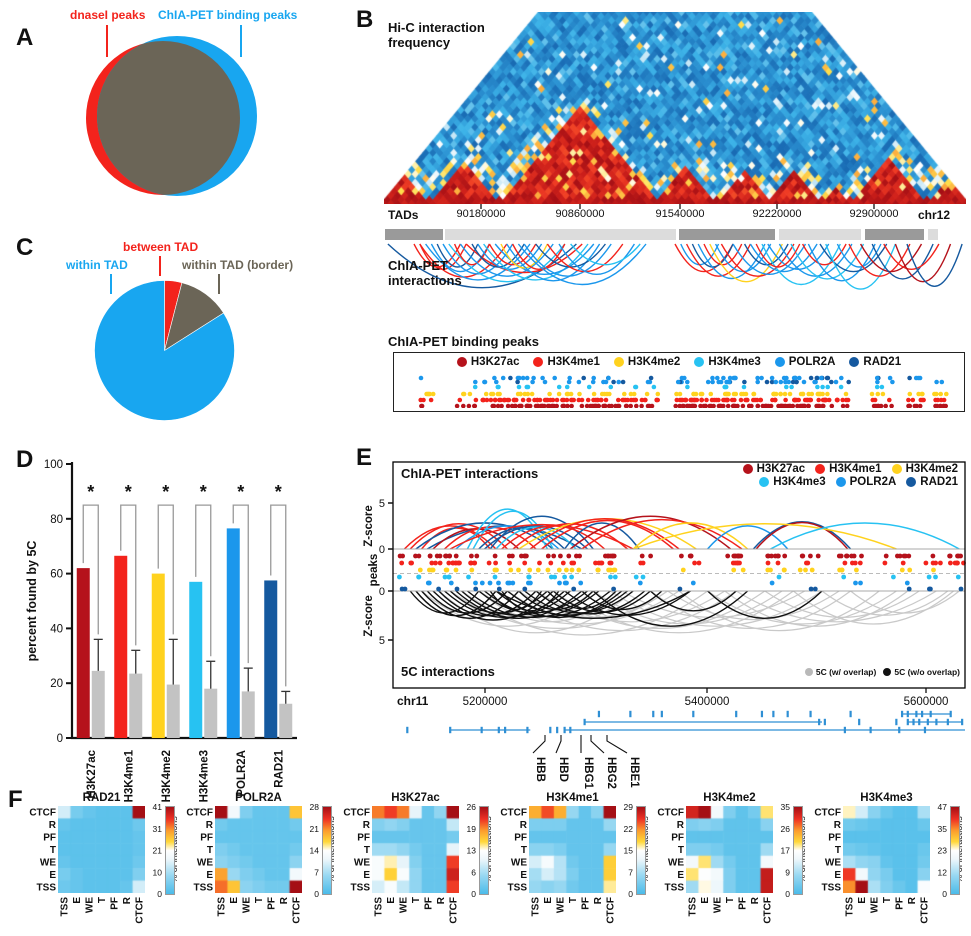 Image resolution: width=971 pixels, height=936 pixels. Describe the element at coordinates (679, 362) in the screenshot. I see `binding-peaks-legend: H3K27ac H3K4me1 H3K4me2 H3K4me3 POLR2A RAD21` at that location.